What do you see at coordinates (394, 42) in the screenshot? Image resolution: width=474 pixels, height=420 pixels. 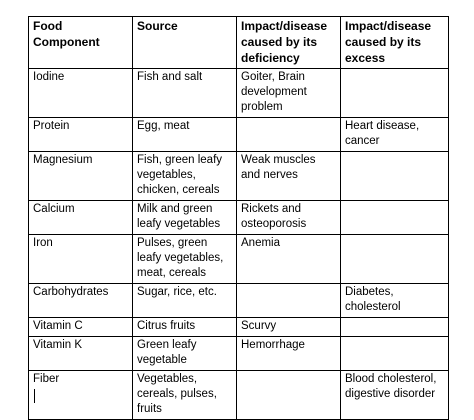 I see `header-excess: Impact/disease caused by its excess` at bounding box center [394, 42].